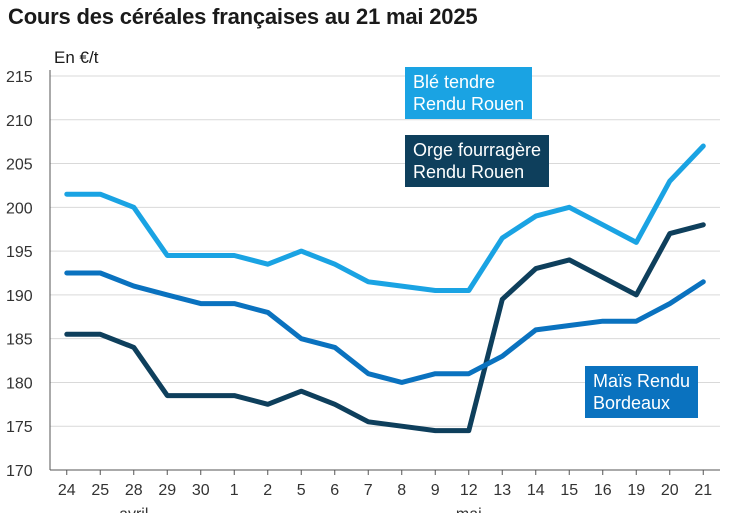  What do you see at coordinates (267, 490) in the screenshot?
I see `x-tick-label: 2` at bounding box center [267, 490].